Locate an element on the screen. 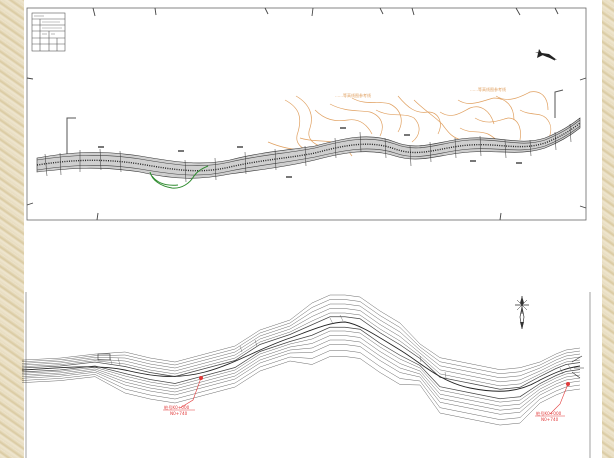 The width and height of the screenshot is (614, 458). page-edge-right is located at coordinates (608, 229).